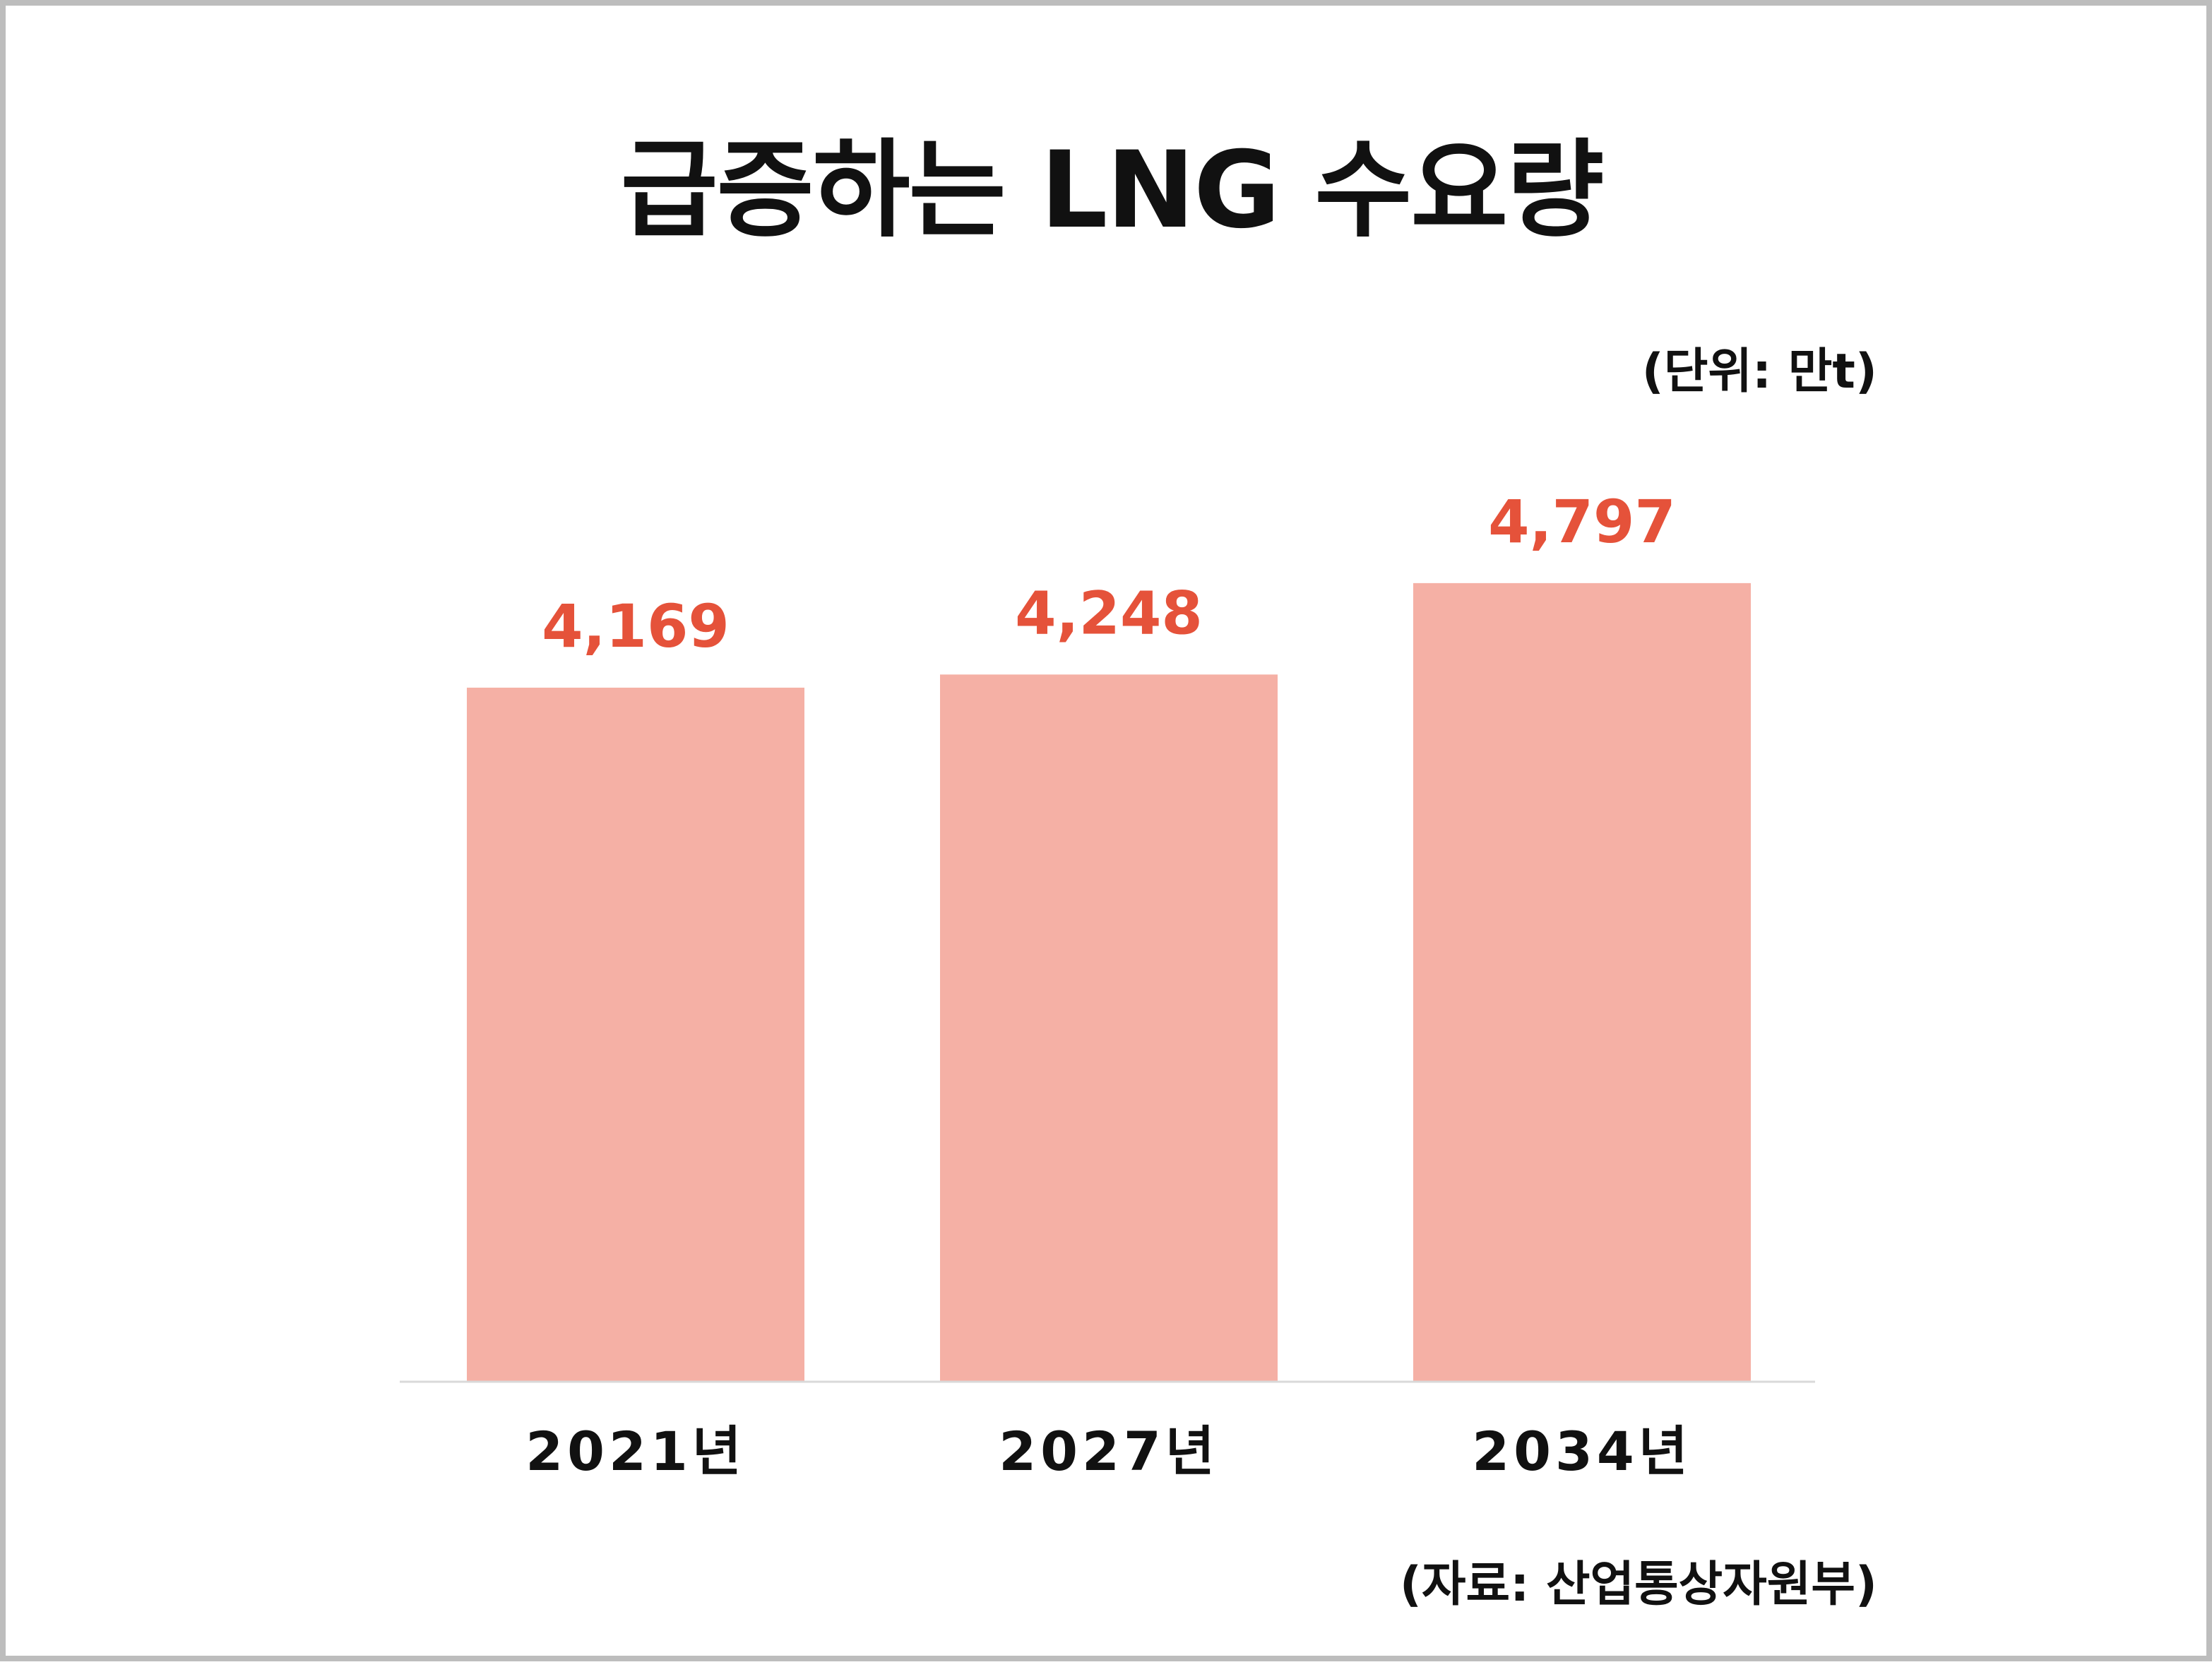 The image size is (2212, 1667). Describe the element at coordinates (1638, 1585) in the screenshot. I see `source-note: (자료: 산업통상자원부)` at that location.